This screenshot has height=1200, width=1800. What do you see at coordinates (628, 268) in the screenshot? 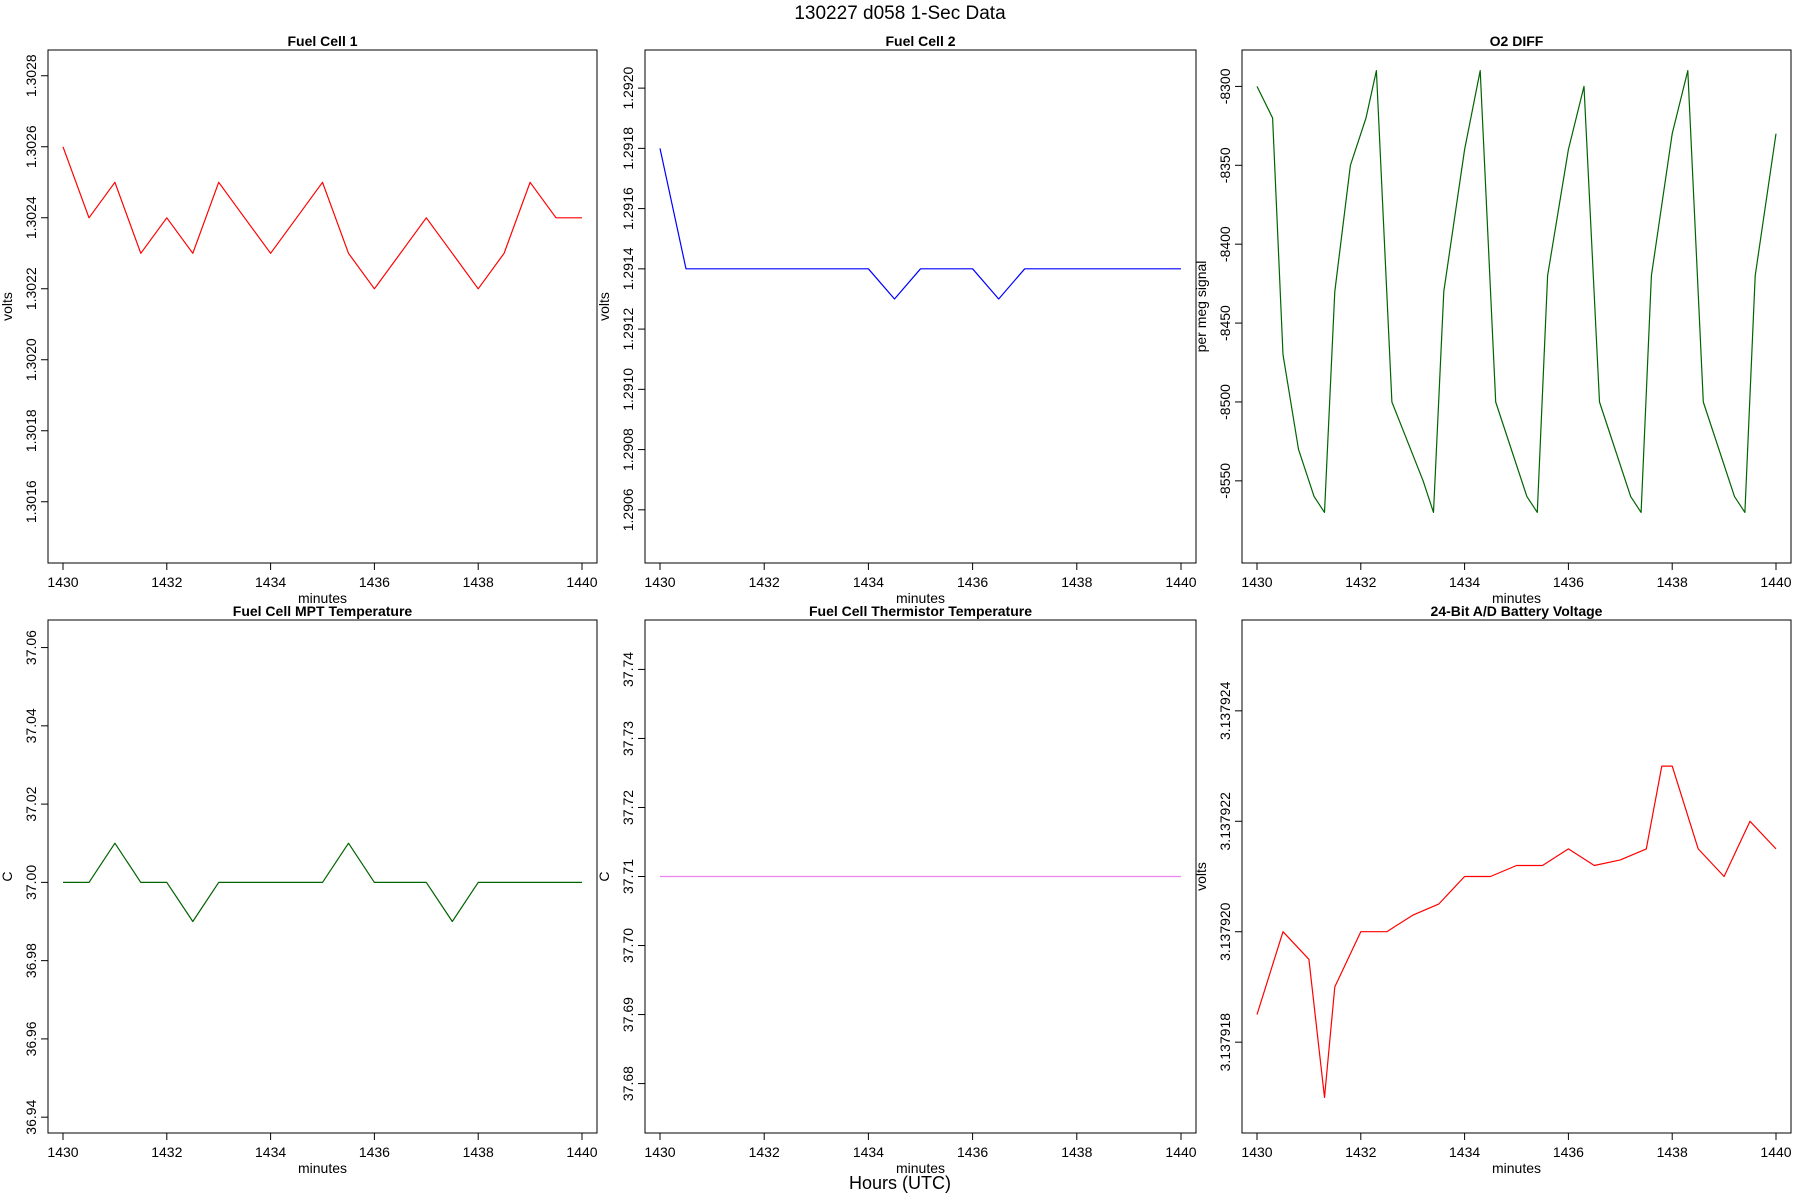
I see `y-tick-label: 1.2914` at bounding box center [628, 268].